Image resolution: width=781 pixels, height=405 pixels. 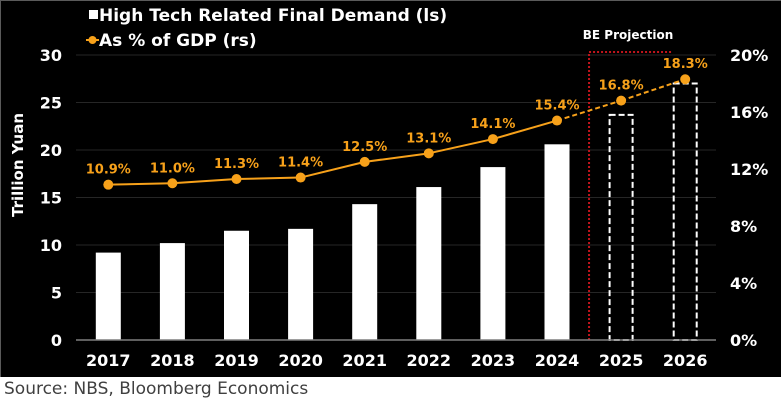 What do you see at coordinates (749, 169) in the screenshot?
I see `y2-tick-label: 12%` at bounding box center [749, 169].